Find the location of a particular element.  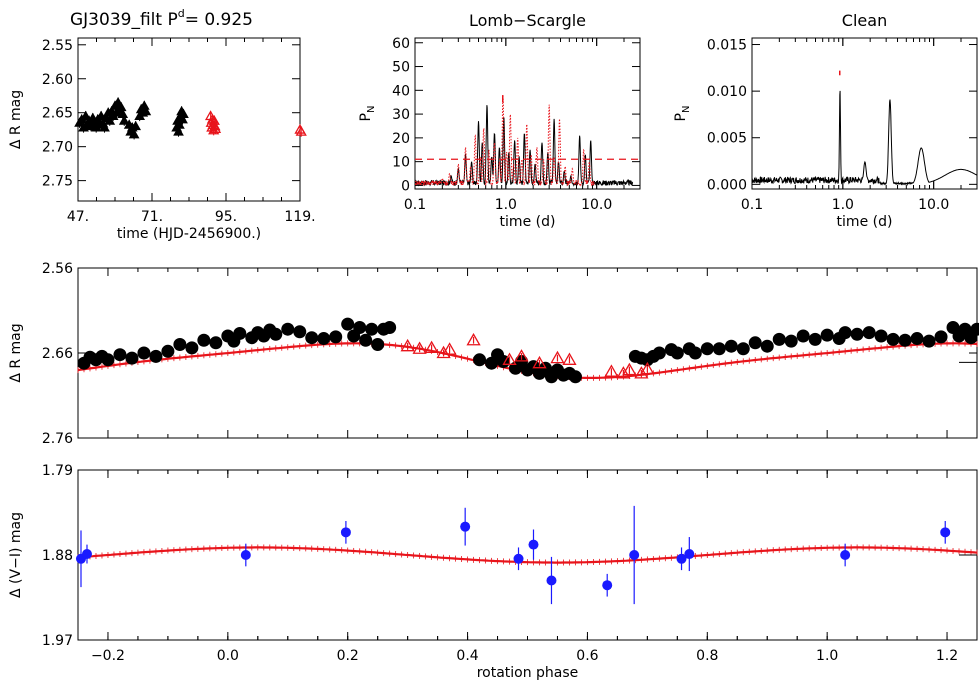

clean-series is located at coordinates (864, 138).